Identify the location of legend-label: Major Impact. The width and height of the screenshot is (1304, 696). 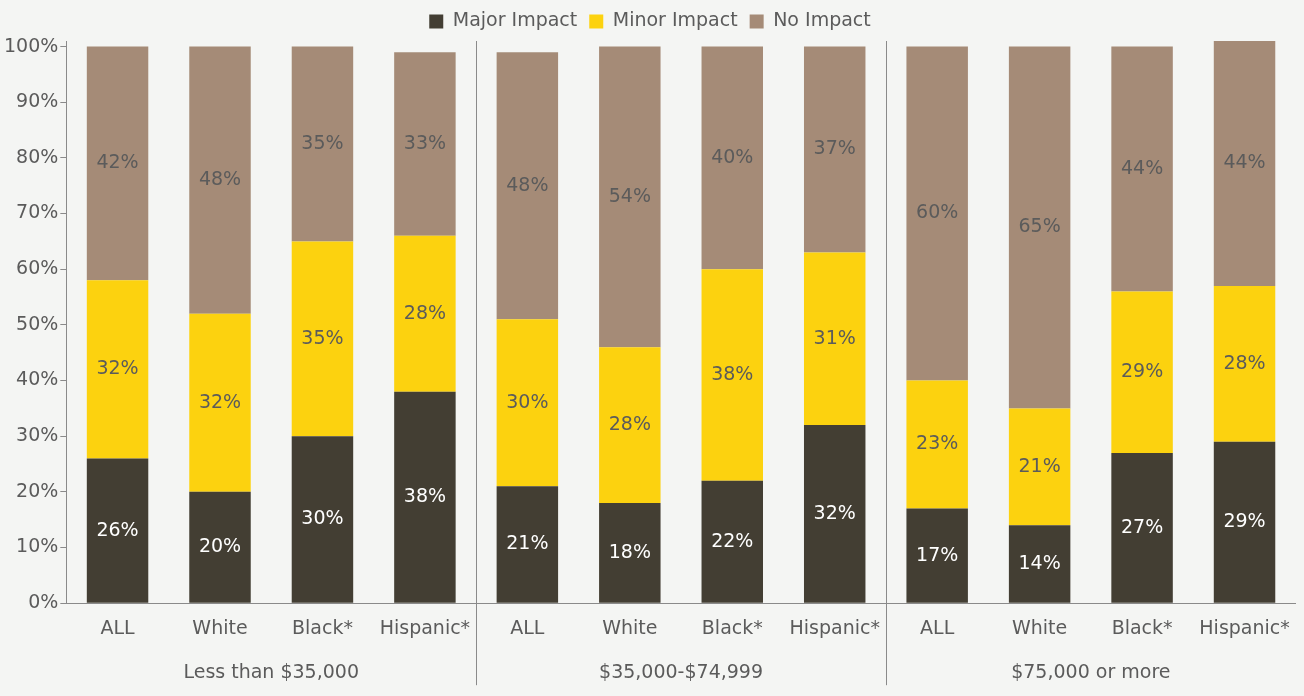
(515, 19).